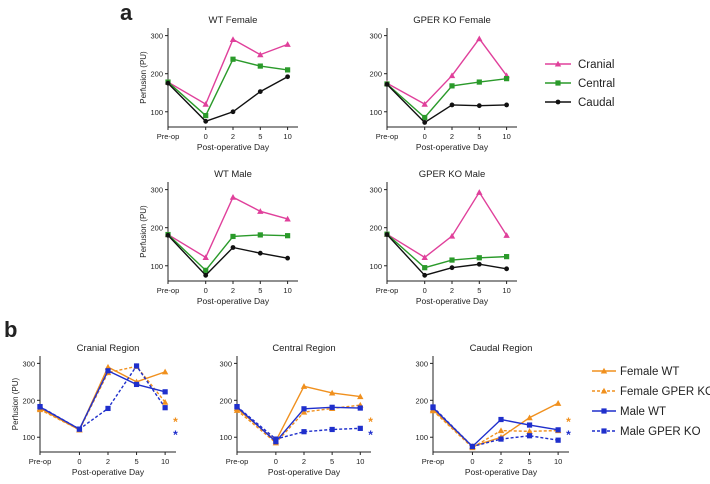  Describe the element at coordinates (643, 412) in the screenshot. I see `legend-label: Male WT` at that location.